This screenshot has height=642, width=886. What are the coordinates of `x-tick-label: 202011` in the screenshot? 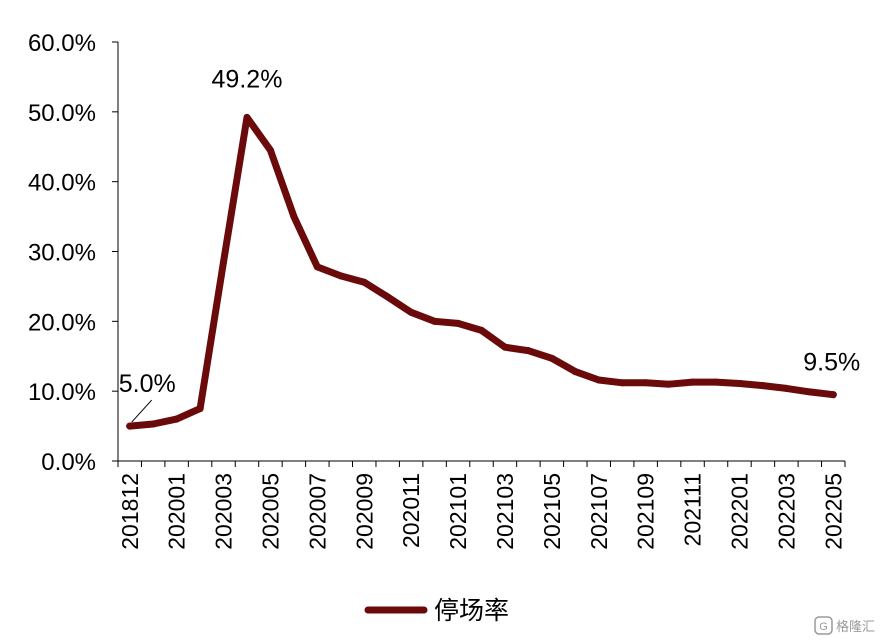 It's located at (411, 510).